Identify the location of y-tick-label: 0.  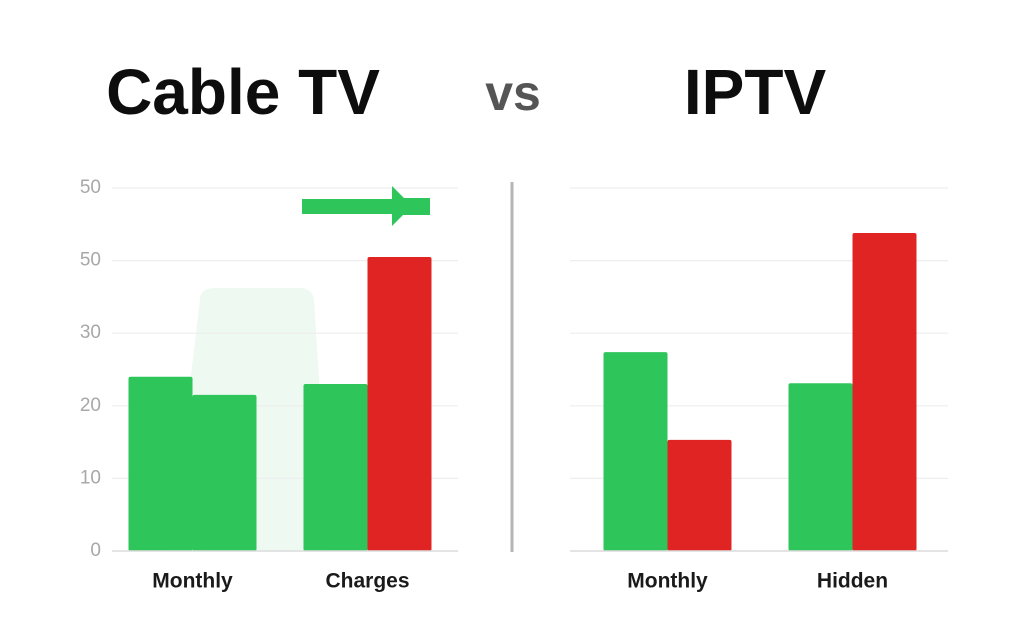
(95, 550).